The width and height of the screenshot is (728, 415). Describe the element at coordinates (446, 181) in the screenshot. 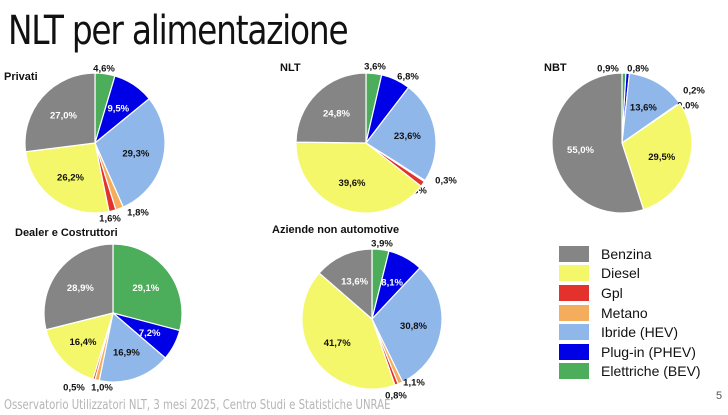

I see `data-label: 0,3%` at that location.